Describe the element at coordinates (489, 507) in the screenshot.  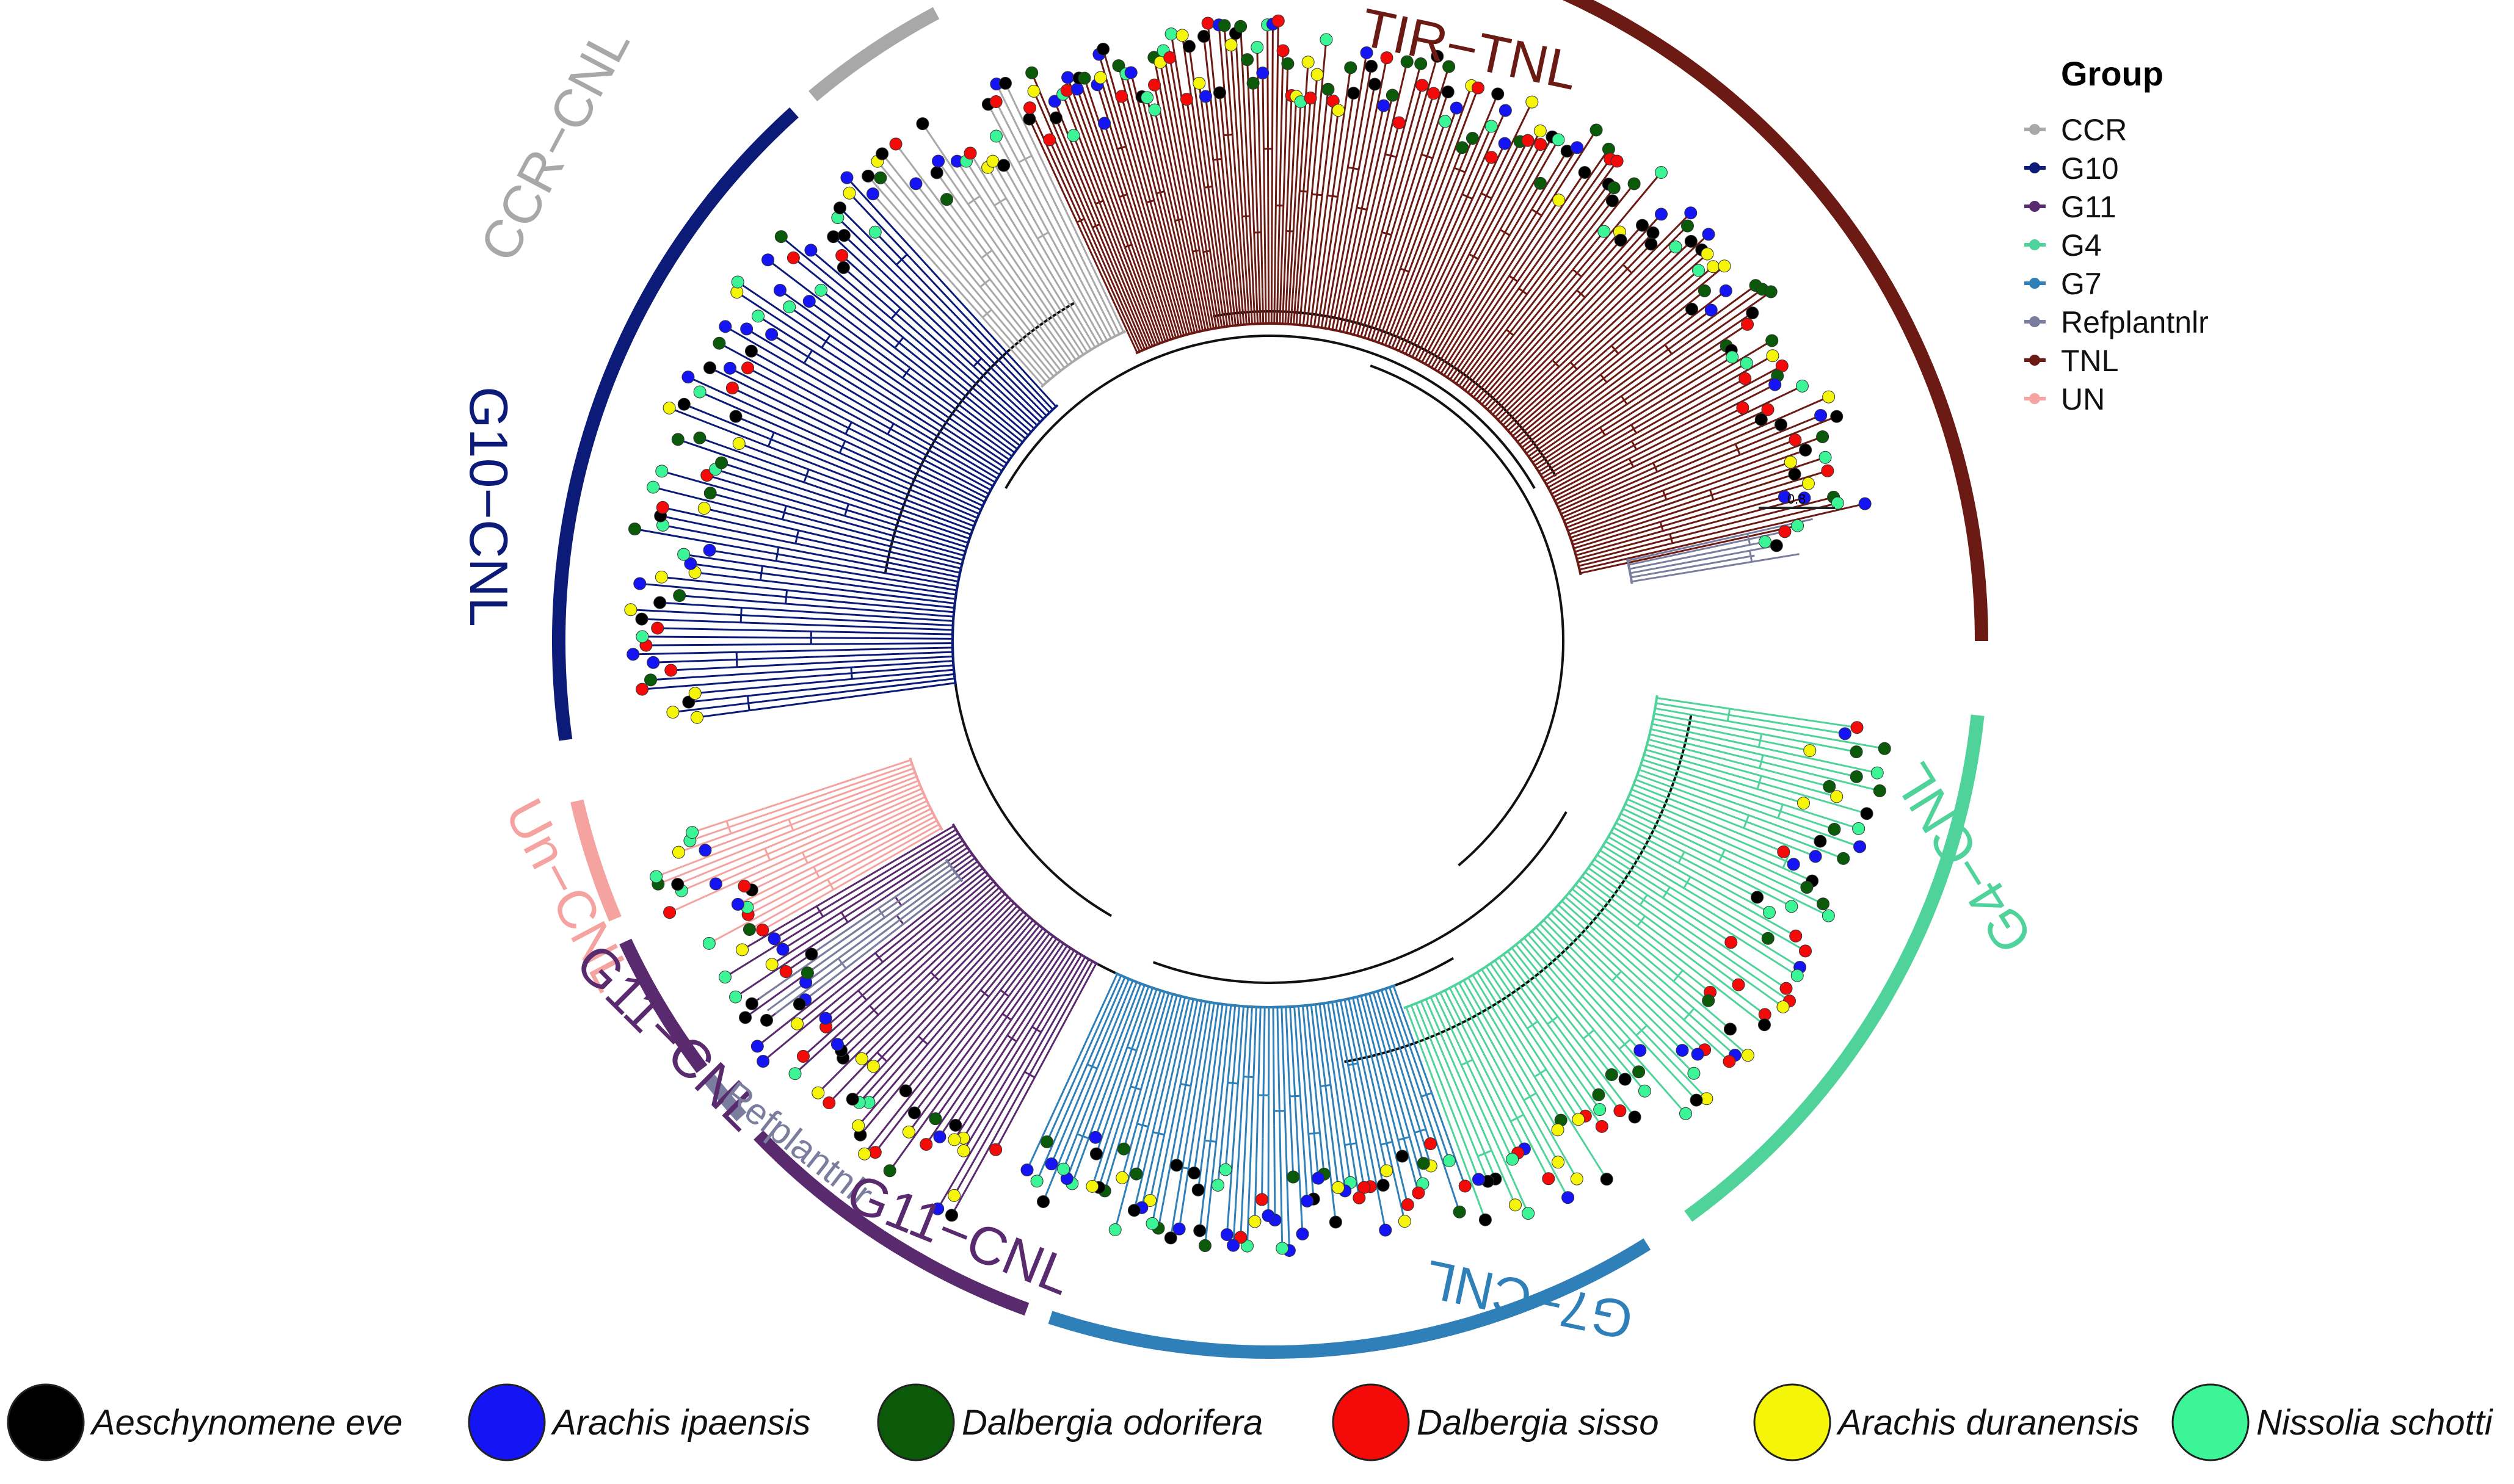
I see `clade-label-g10-cnl: G10−CNL` at that location.